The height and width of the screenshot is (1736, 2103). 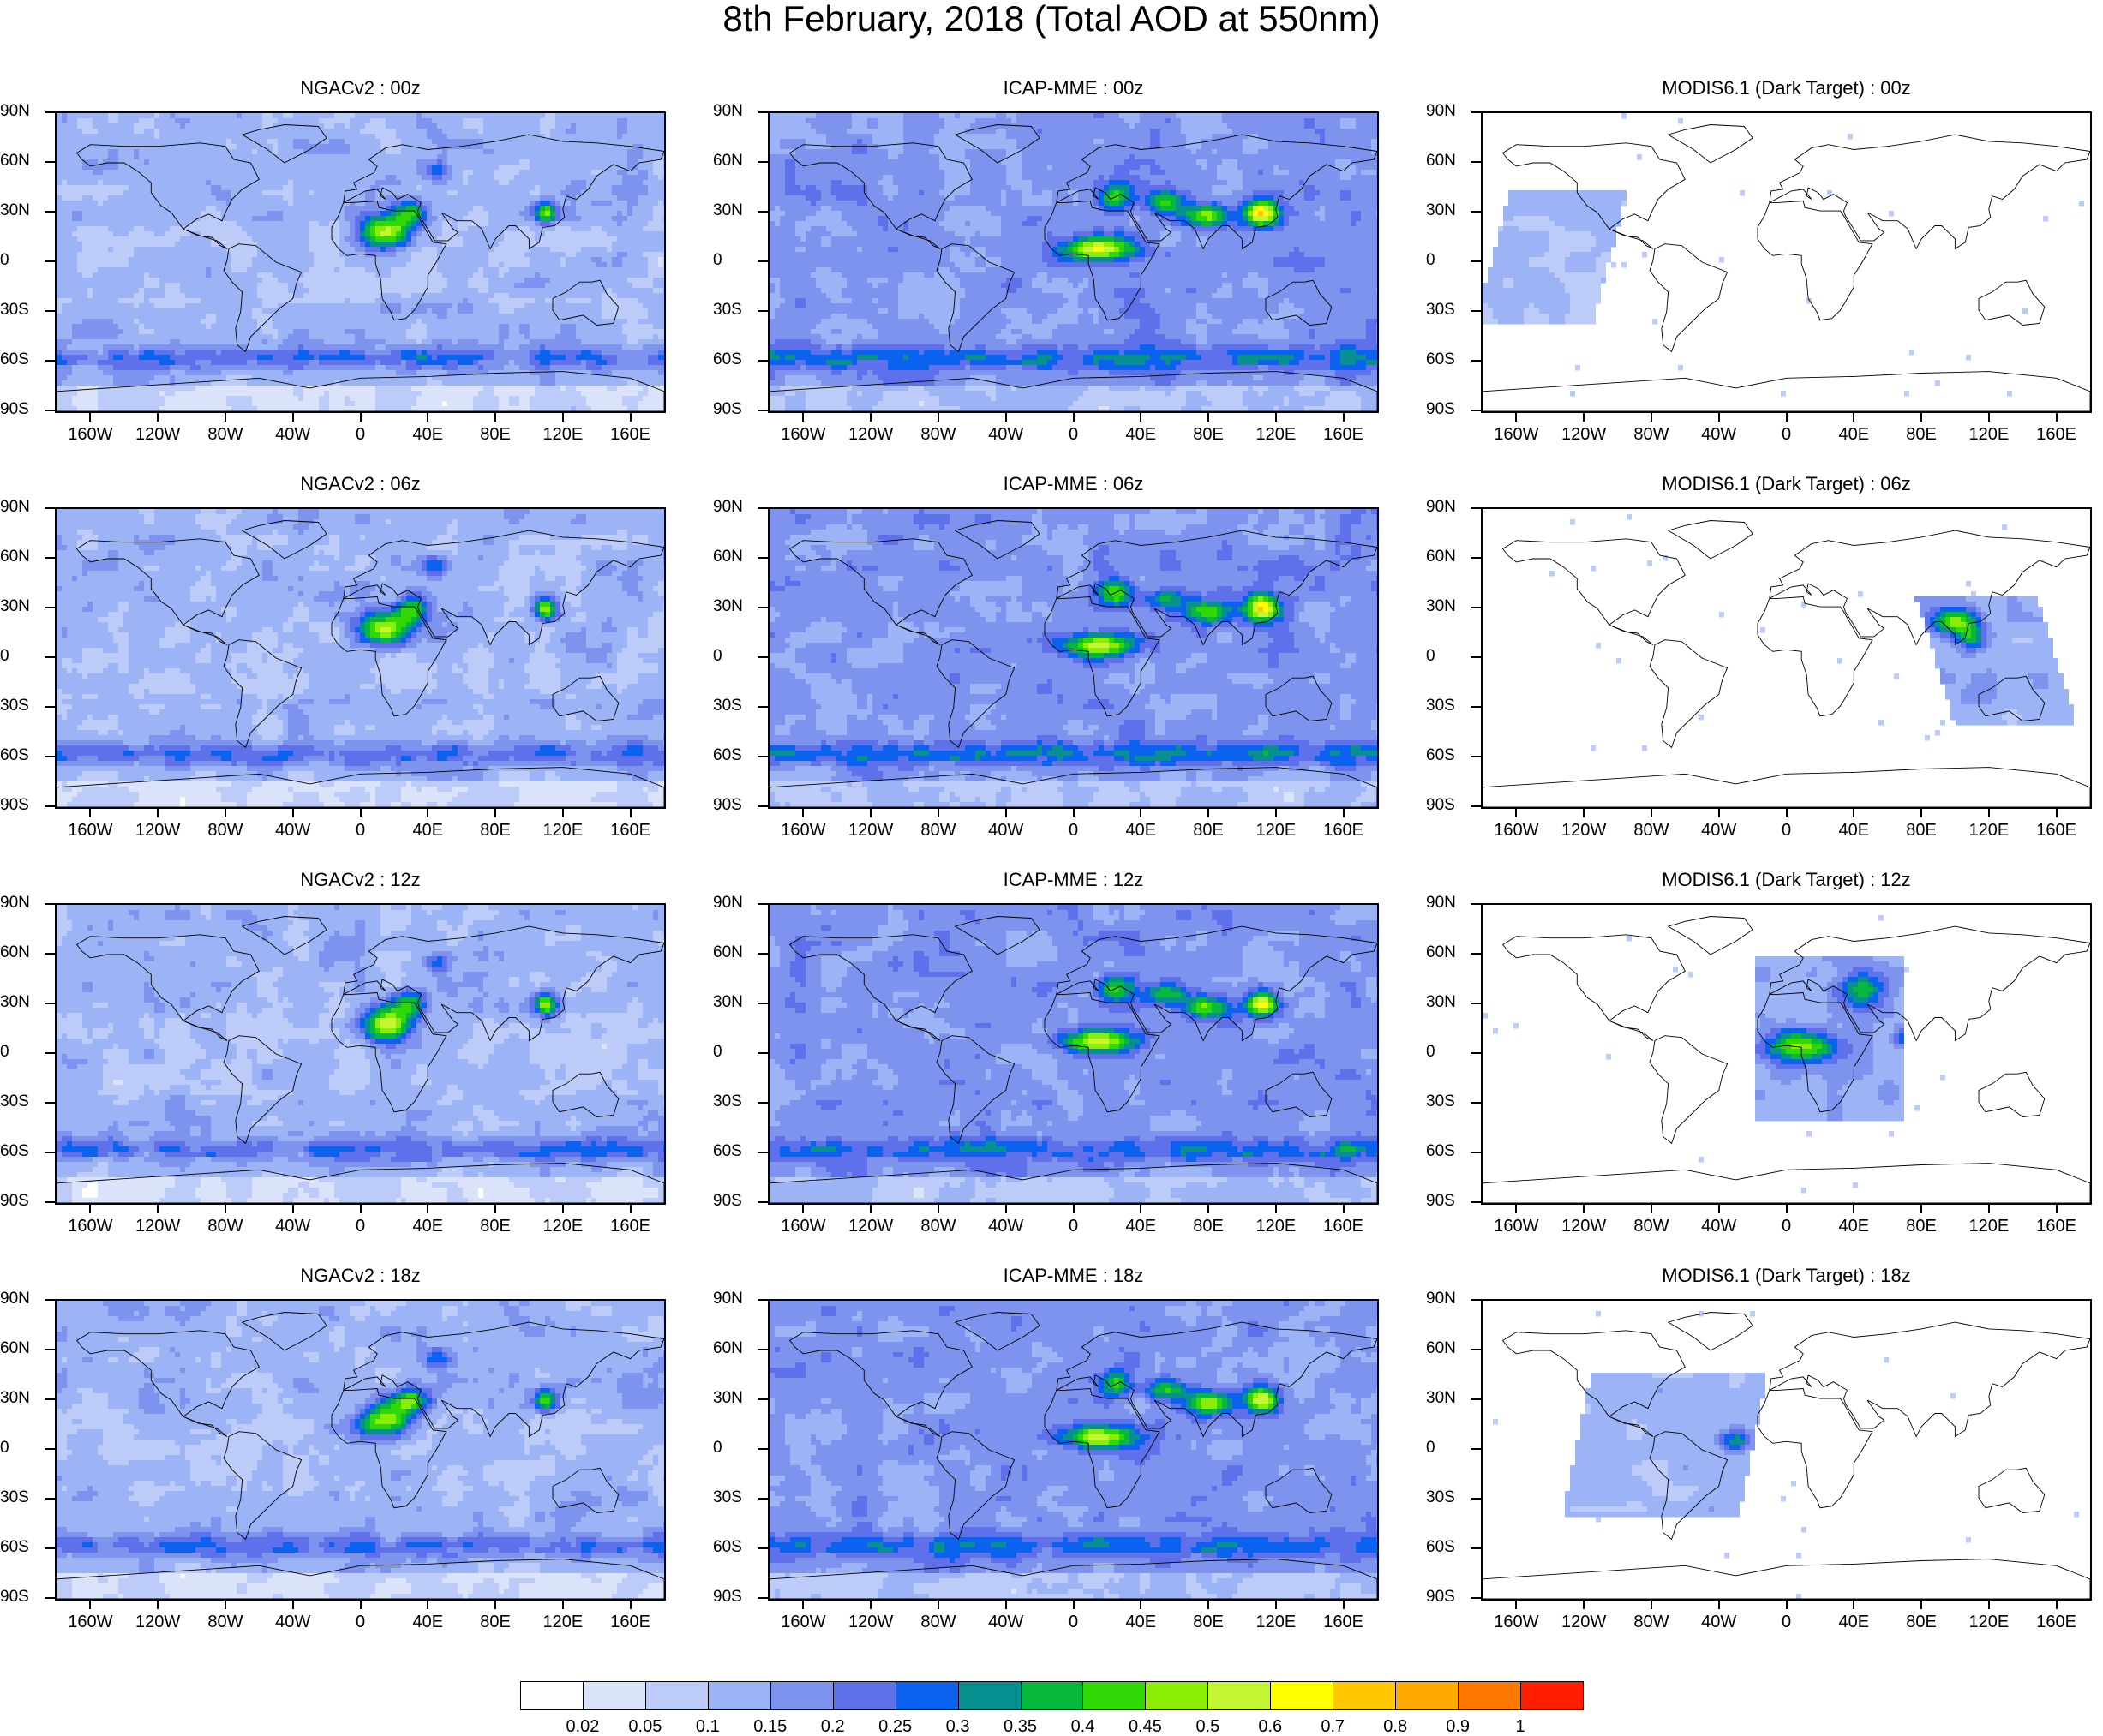 What do you see at coordinates (1332, 1726) in the screenshot?
I see `colorbar-label: 0.7` at bounding box center [1332, 1726].